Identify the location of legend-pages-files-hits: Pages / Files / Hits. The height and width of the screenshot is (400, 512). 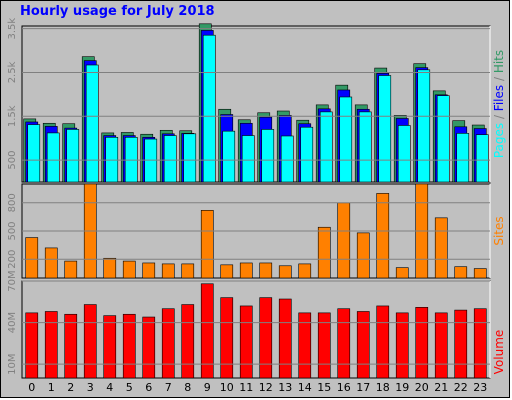
(499, 104).